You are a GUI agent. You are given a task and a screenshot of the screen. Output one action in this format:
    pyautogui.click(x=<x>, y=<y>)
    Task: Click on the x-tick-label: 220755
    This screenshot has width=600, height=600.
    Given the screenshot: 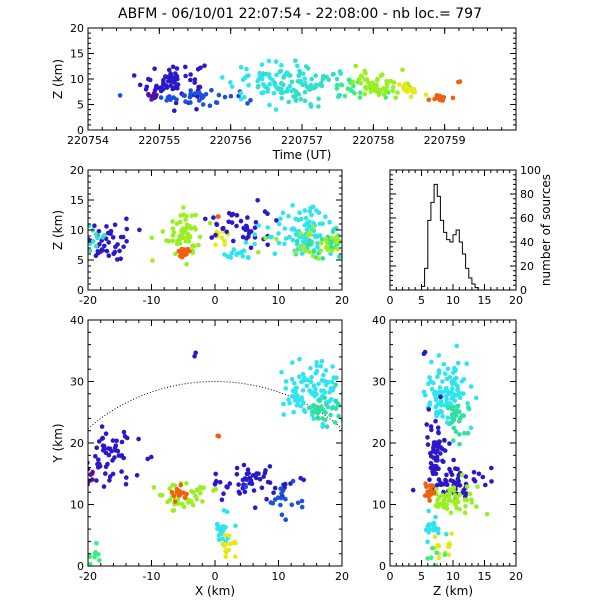 What is the action you would take?
    pyautogui.click(x=159, y=140)
    